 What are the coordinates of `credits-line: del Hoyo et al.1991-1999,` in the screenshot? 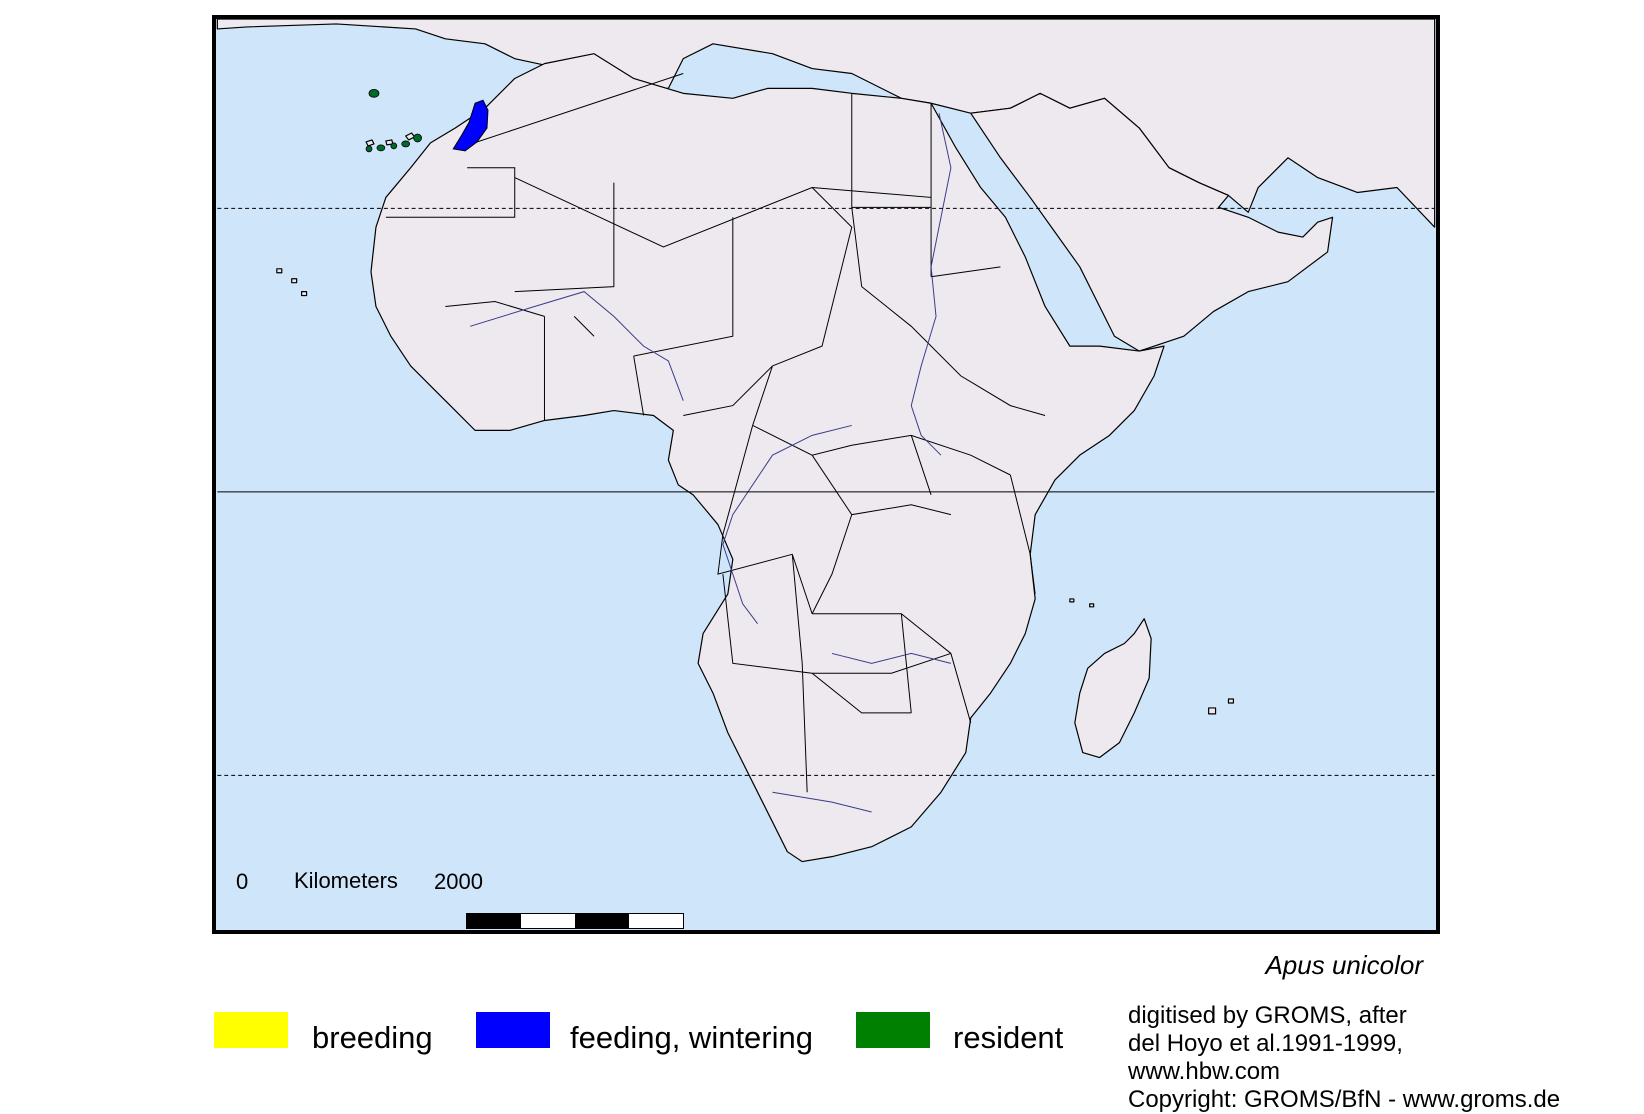 It's located at (1265, 1043).